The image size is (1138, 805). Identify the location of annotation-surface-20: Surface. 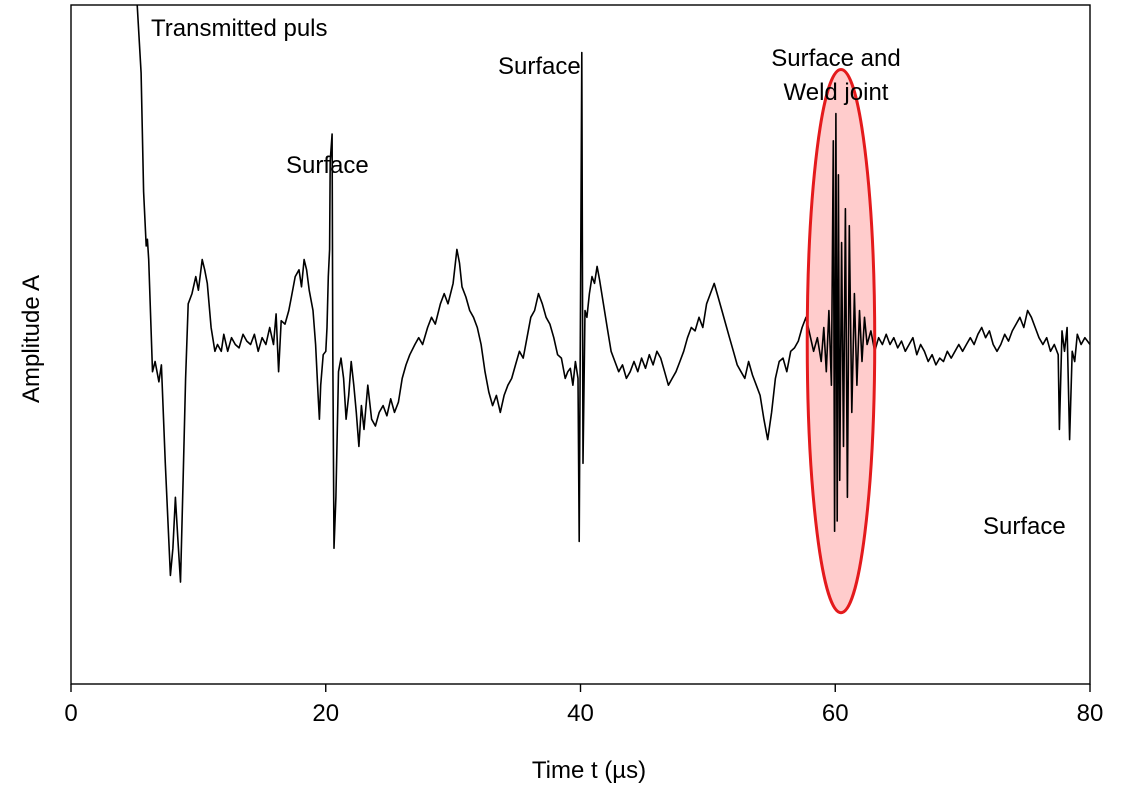
(327, 165).